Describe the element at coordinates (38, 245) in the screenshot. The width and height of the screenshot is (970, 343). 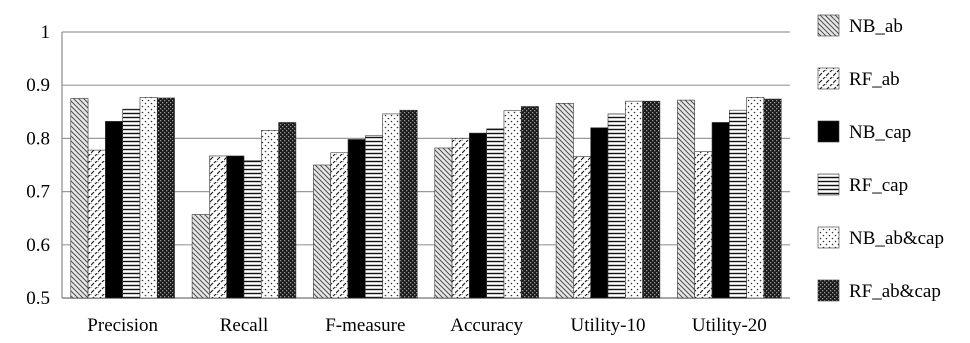
I see `y-tick-label: 0.6` at that location.